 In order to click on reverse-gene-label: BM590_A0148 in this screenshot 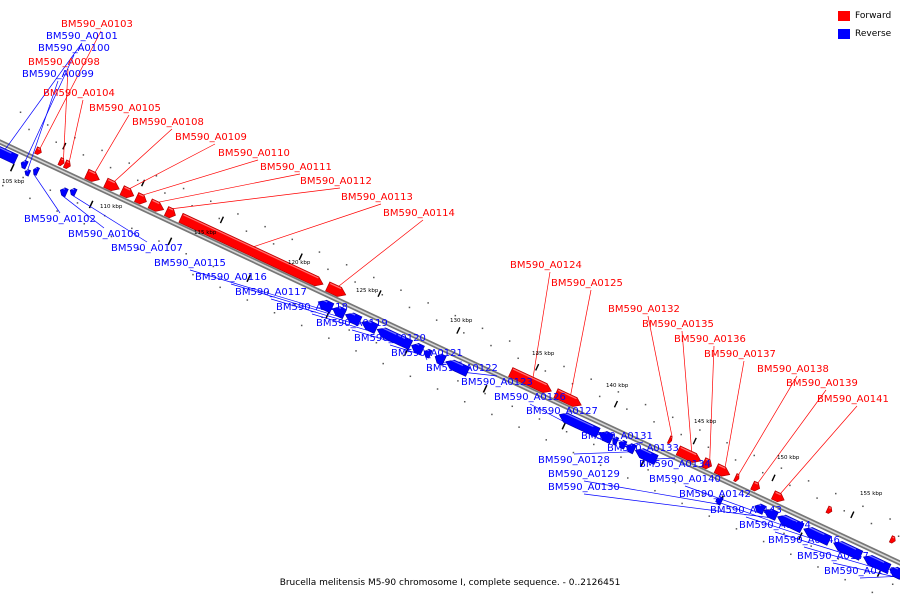, I will do `click(860, 571)`.